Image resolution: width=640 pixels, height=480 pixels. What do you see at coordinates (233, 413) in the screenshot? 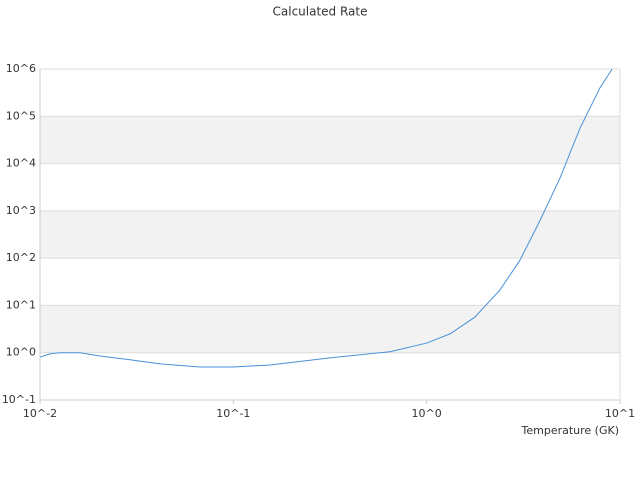
I see `x-tick-label: 10^-1` at bounding box center [233, 413].